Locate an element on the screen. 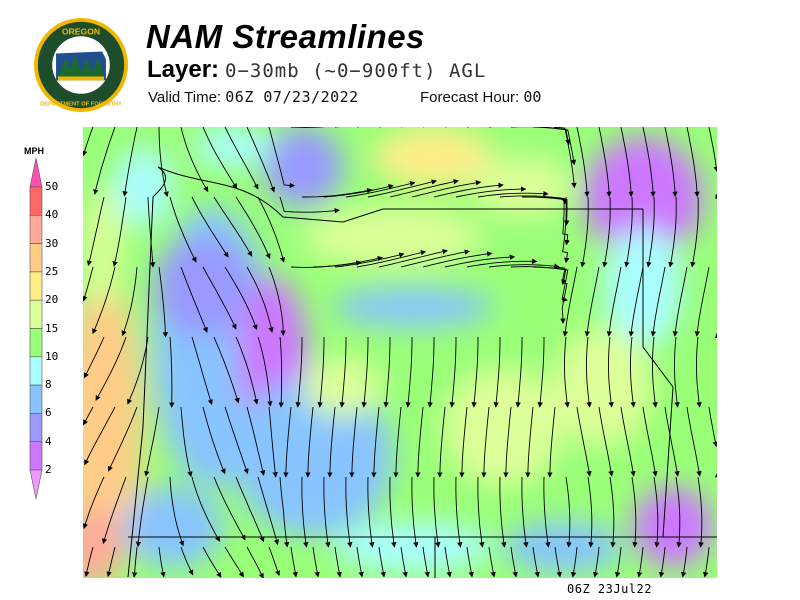 The height and width of the screenshot is (600, 800). legend-label: 25 is located at coordinates (52, 271).